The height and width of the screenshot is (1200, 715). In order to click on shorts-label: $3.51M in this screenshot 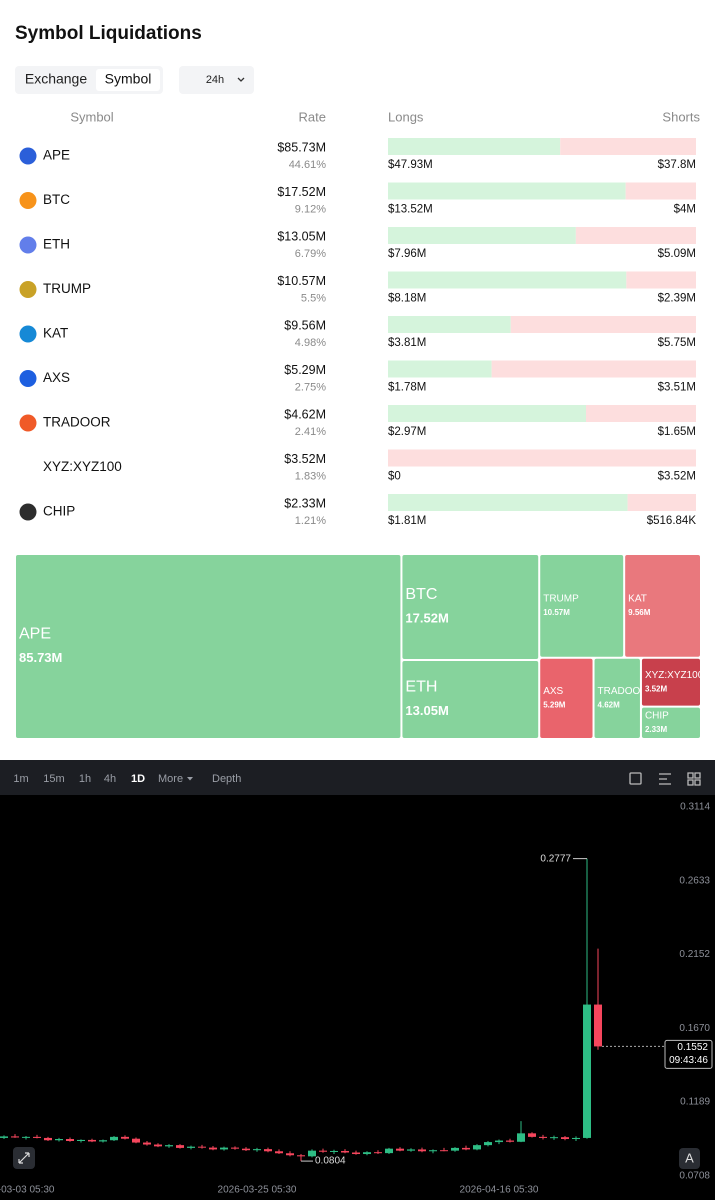, I will do `click(677, 388)`.